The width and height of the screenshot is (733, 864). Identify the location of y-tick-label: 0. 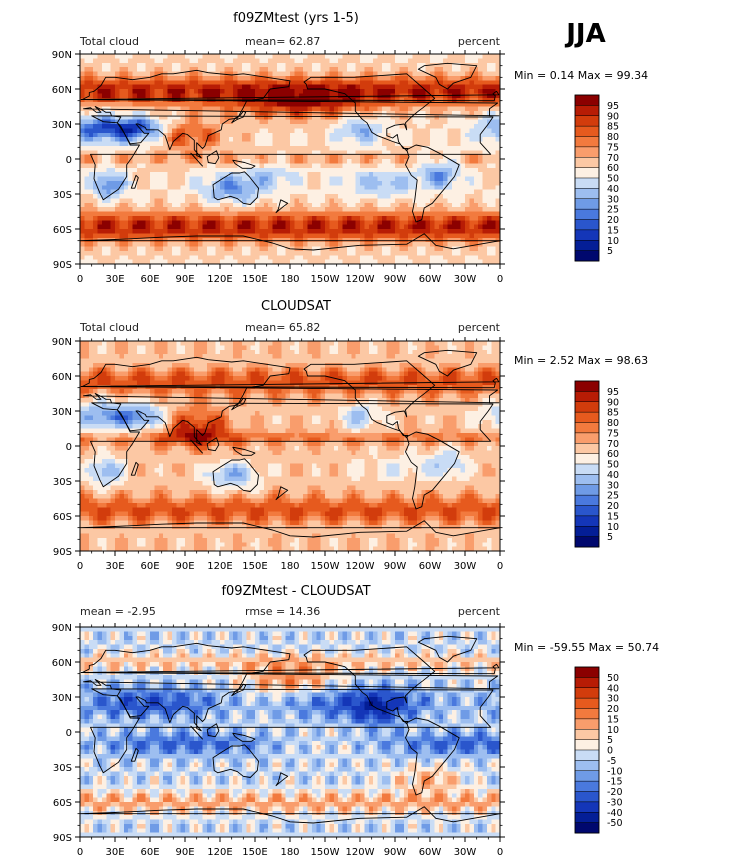
(69, 160).